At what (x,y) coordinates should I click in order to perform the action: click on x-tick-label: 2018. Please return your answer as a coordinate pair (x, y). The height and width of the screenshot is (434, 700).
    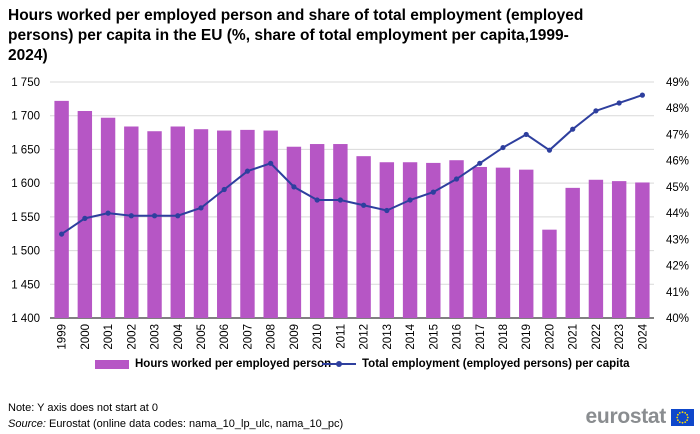
    Looking at the image, I should click on (504, 337).